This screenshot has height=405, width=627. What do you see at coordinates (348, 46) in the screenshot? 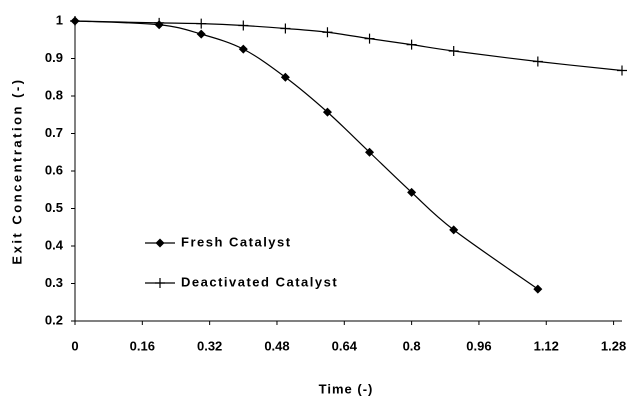
I see `series-line` at bounding box center [348, 46].